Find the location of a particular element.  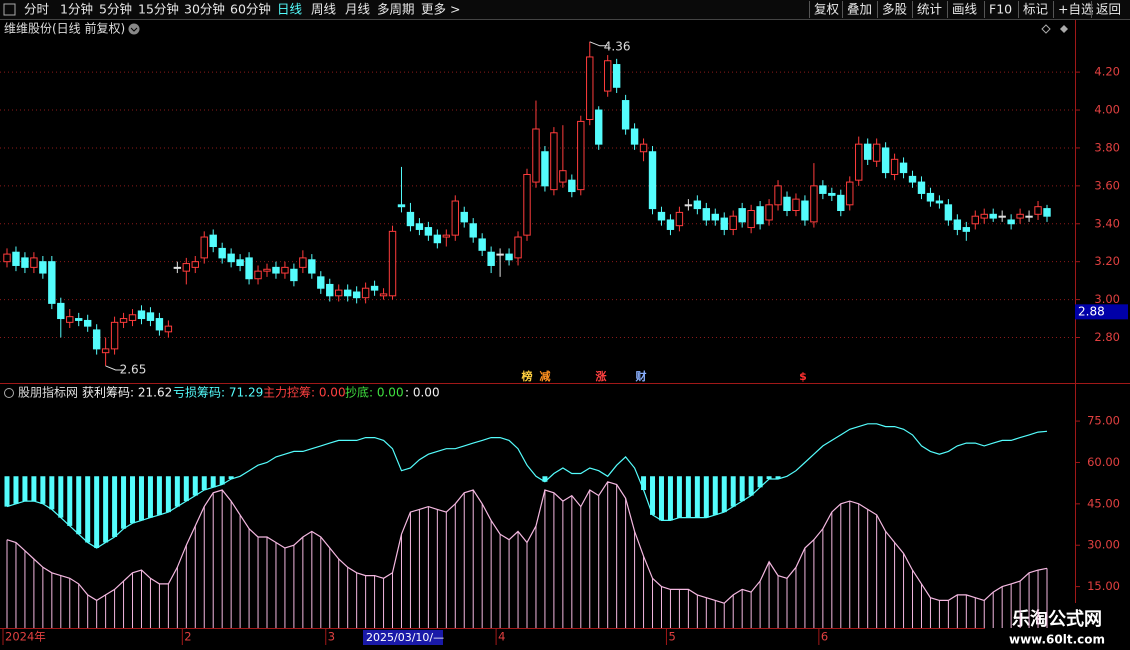

toolbar-button: +自选 is located at coordinates (1076, 9).